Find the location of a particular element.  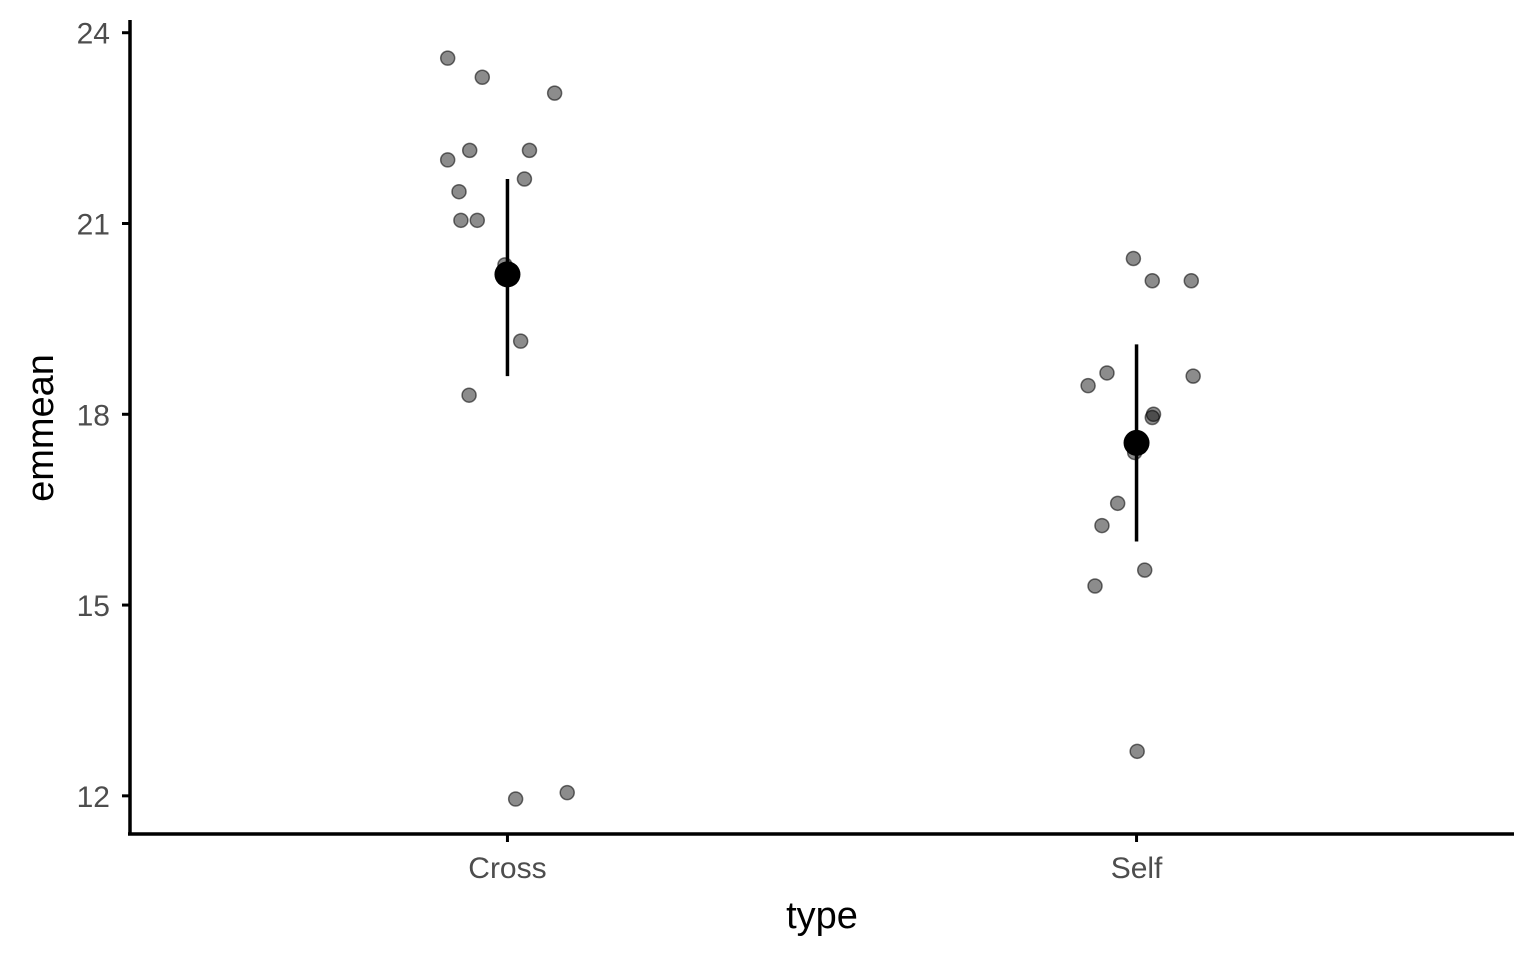

y-tick-label: 15 is located at coordinates (93, 606).